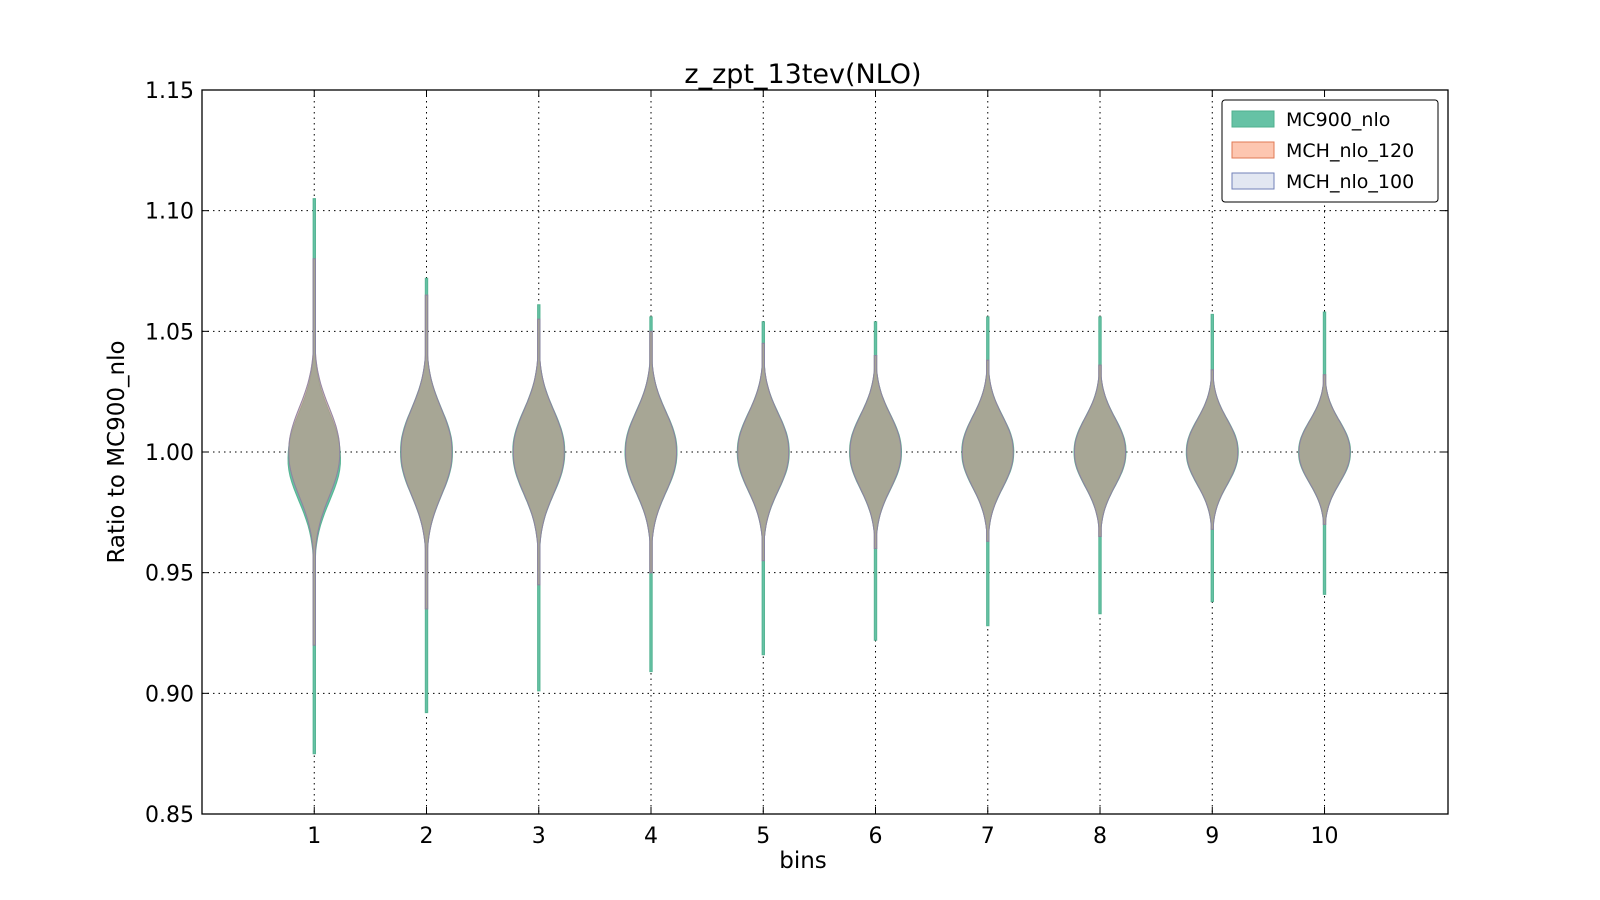  Describe the element at coordinates (427, 836) in the screenshot. I see `x-tick-label: 2` at that location.